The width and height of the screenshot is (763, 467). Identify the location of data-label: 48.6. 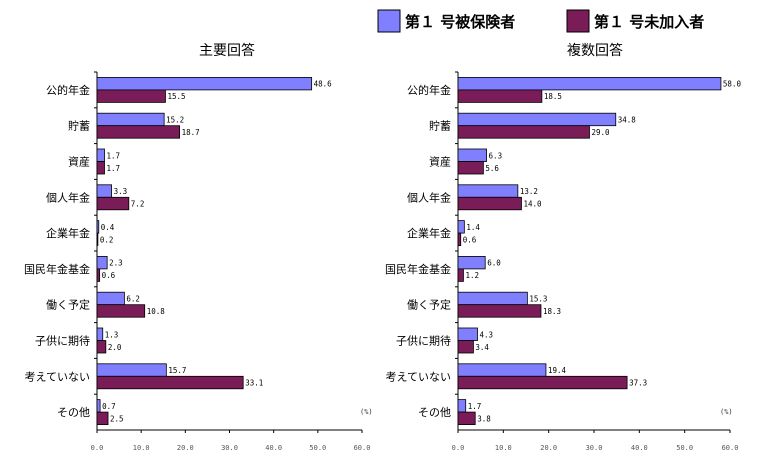
(323, 84).